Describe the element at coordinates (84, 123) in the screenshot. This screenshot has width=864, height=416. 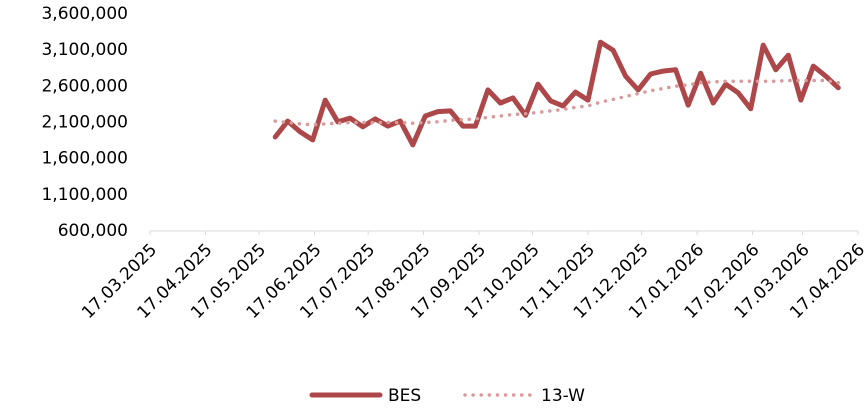
I see `y-tick-label: 2,100,000` at that location.